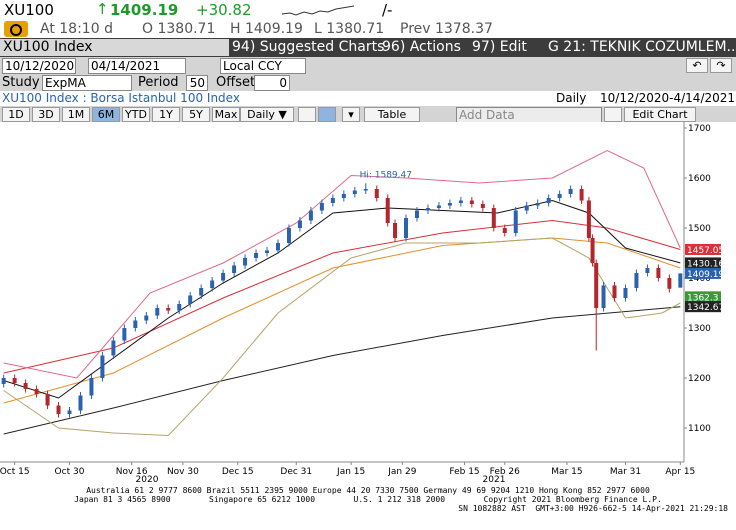  What do you see at coordinates (571, 98) in the screenshot?
I see `frequency: Daily` at bounding box center [571, 98].